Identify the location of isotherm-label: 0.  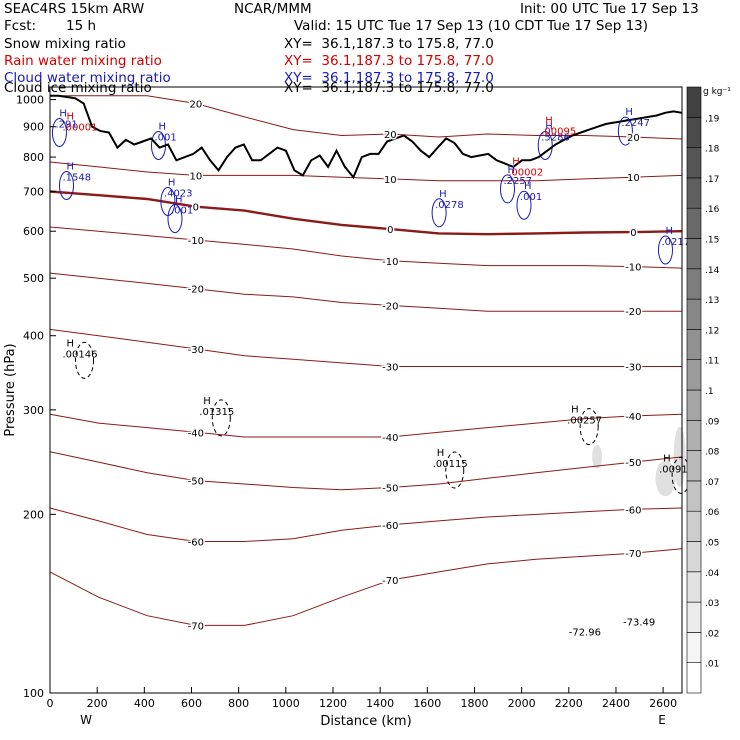
(633, 233).